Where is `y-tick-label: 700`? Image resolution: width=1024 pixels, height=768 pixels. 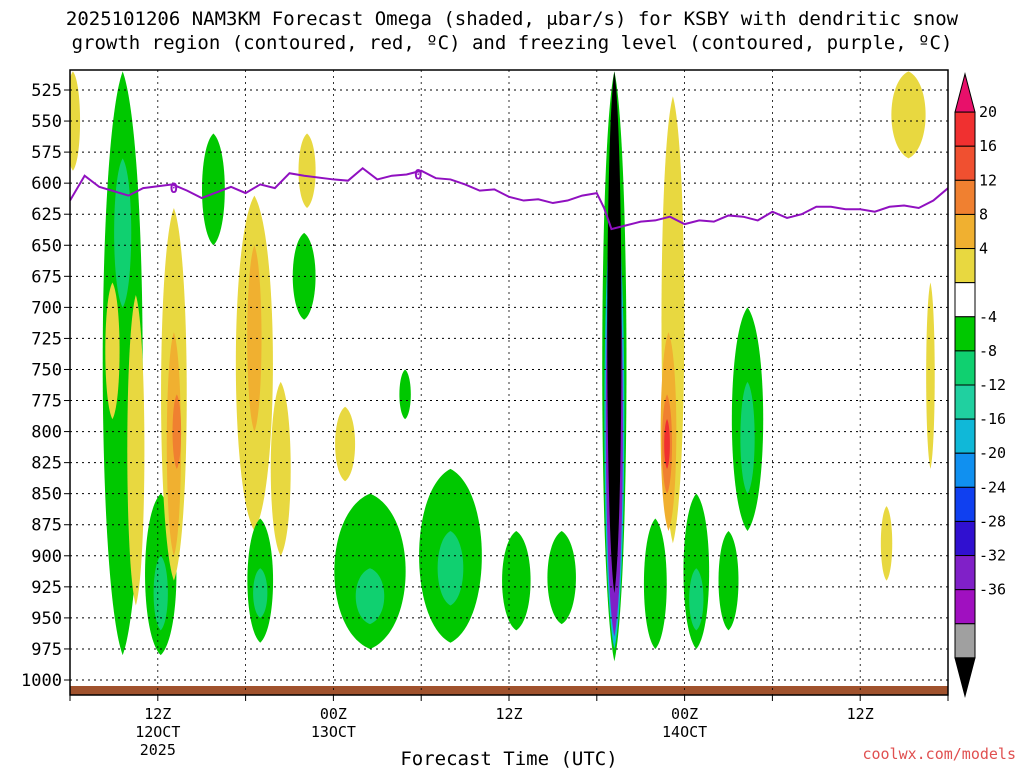 y-tick-label: 700 is located at coordinates (46, 308).